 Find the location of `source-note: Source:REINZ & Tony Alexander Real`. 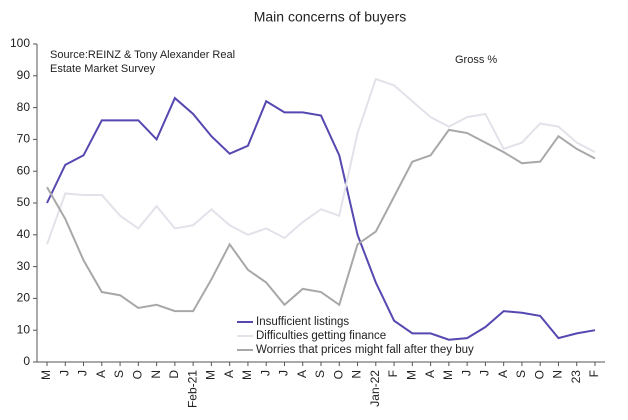

source-note: Source:REINZ & Tony Alexander Real is located at coordinates (142, 55).